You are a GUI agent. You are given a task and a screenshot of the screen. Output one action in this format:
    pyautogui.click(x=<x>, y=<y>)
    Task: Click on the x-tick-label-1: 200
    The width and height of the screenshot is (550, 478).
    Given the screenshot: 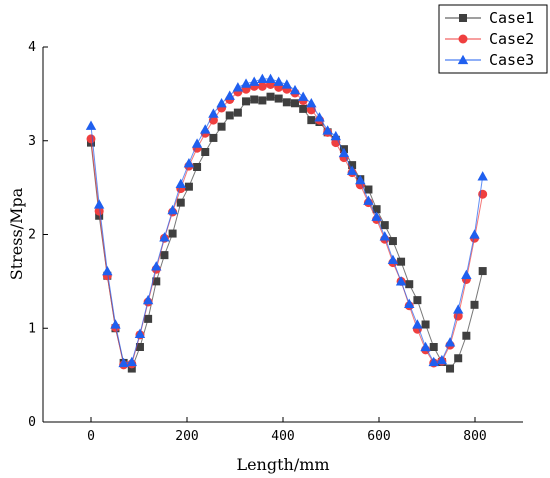 What is the action you would take?
    pyautogui.click(x=186, y=436)
    